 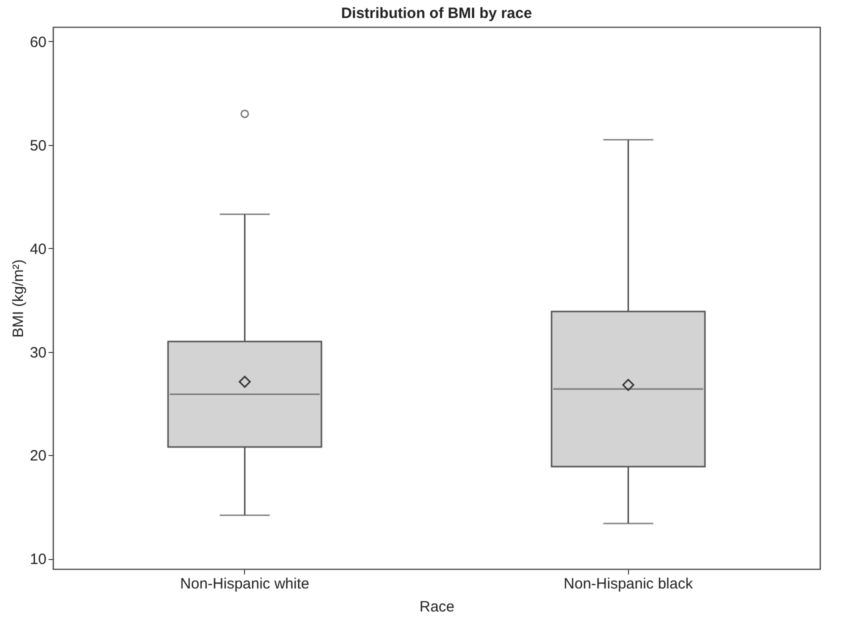 What do you see at coordinates (38, 559) in the screenshot?
I see `y-tick-label: 10` at bounding box center [38, 559].